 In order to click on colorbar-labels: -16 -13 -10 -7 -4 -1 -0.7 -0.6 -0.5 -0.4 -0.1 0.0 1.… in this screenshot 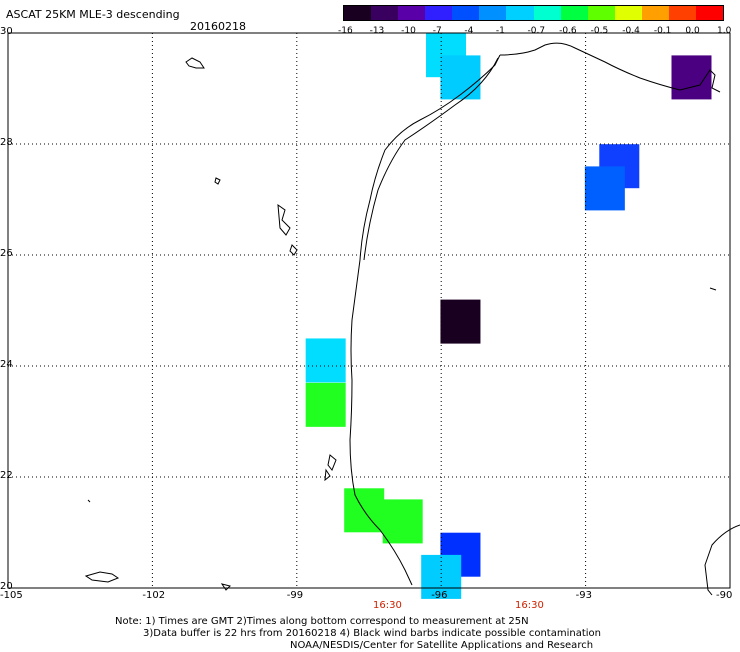, I will do `click(535, 32)`.